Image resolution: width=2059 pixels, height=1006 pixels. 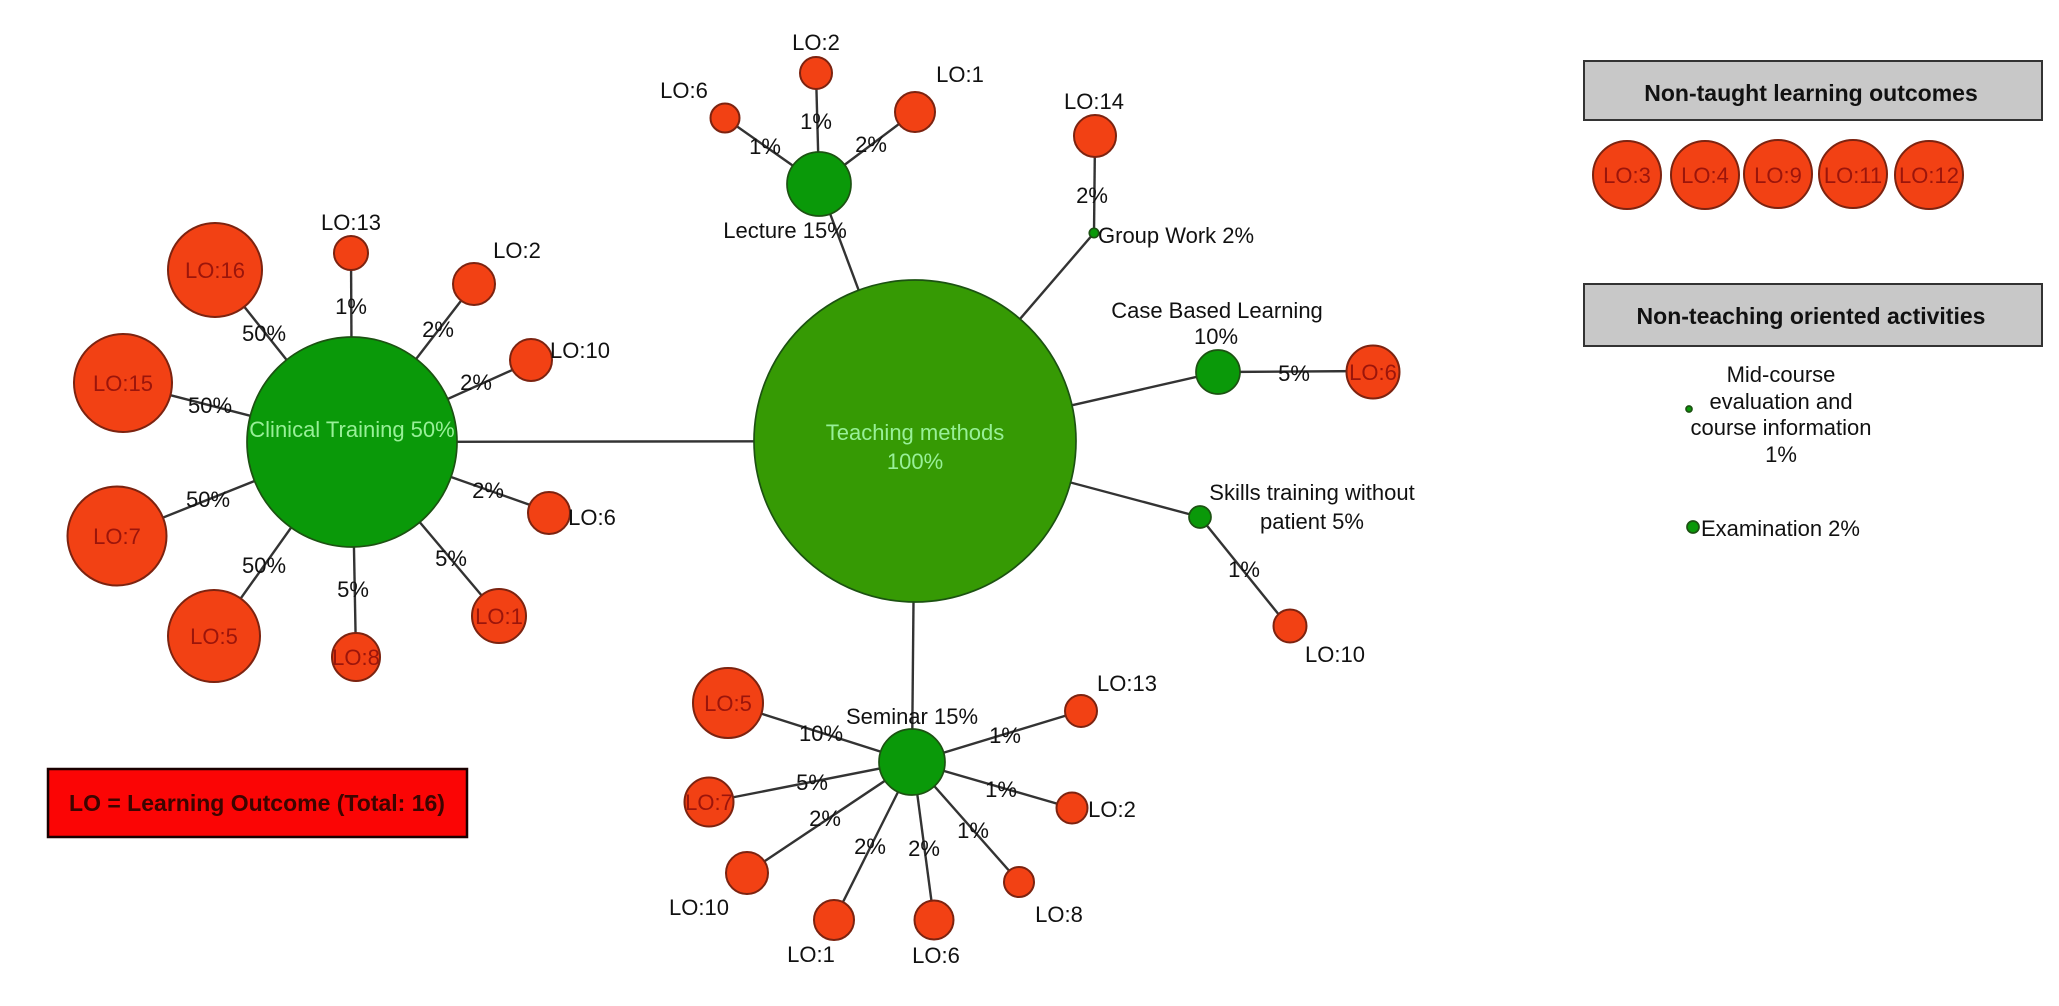 What do you see at coordinates (351, 429) in the screenshot?
I see `svg-text: Clinical Training 50%` at bounding box center [351, 429].